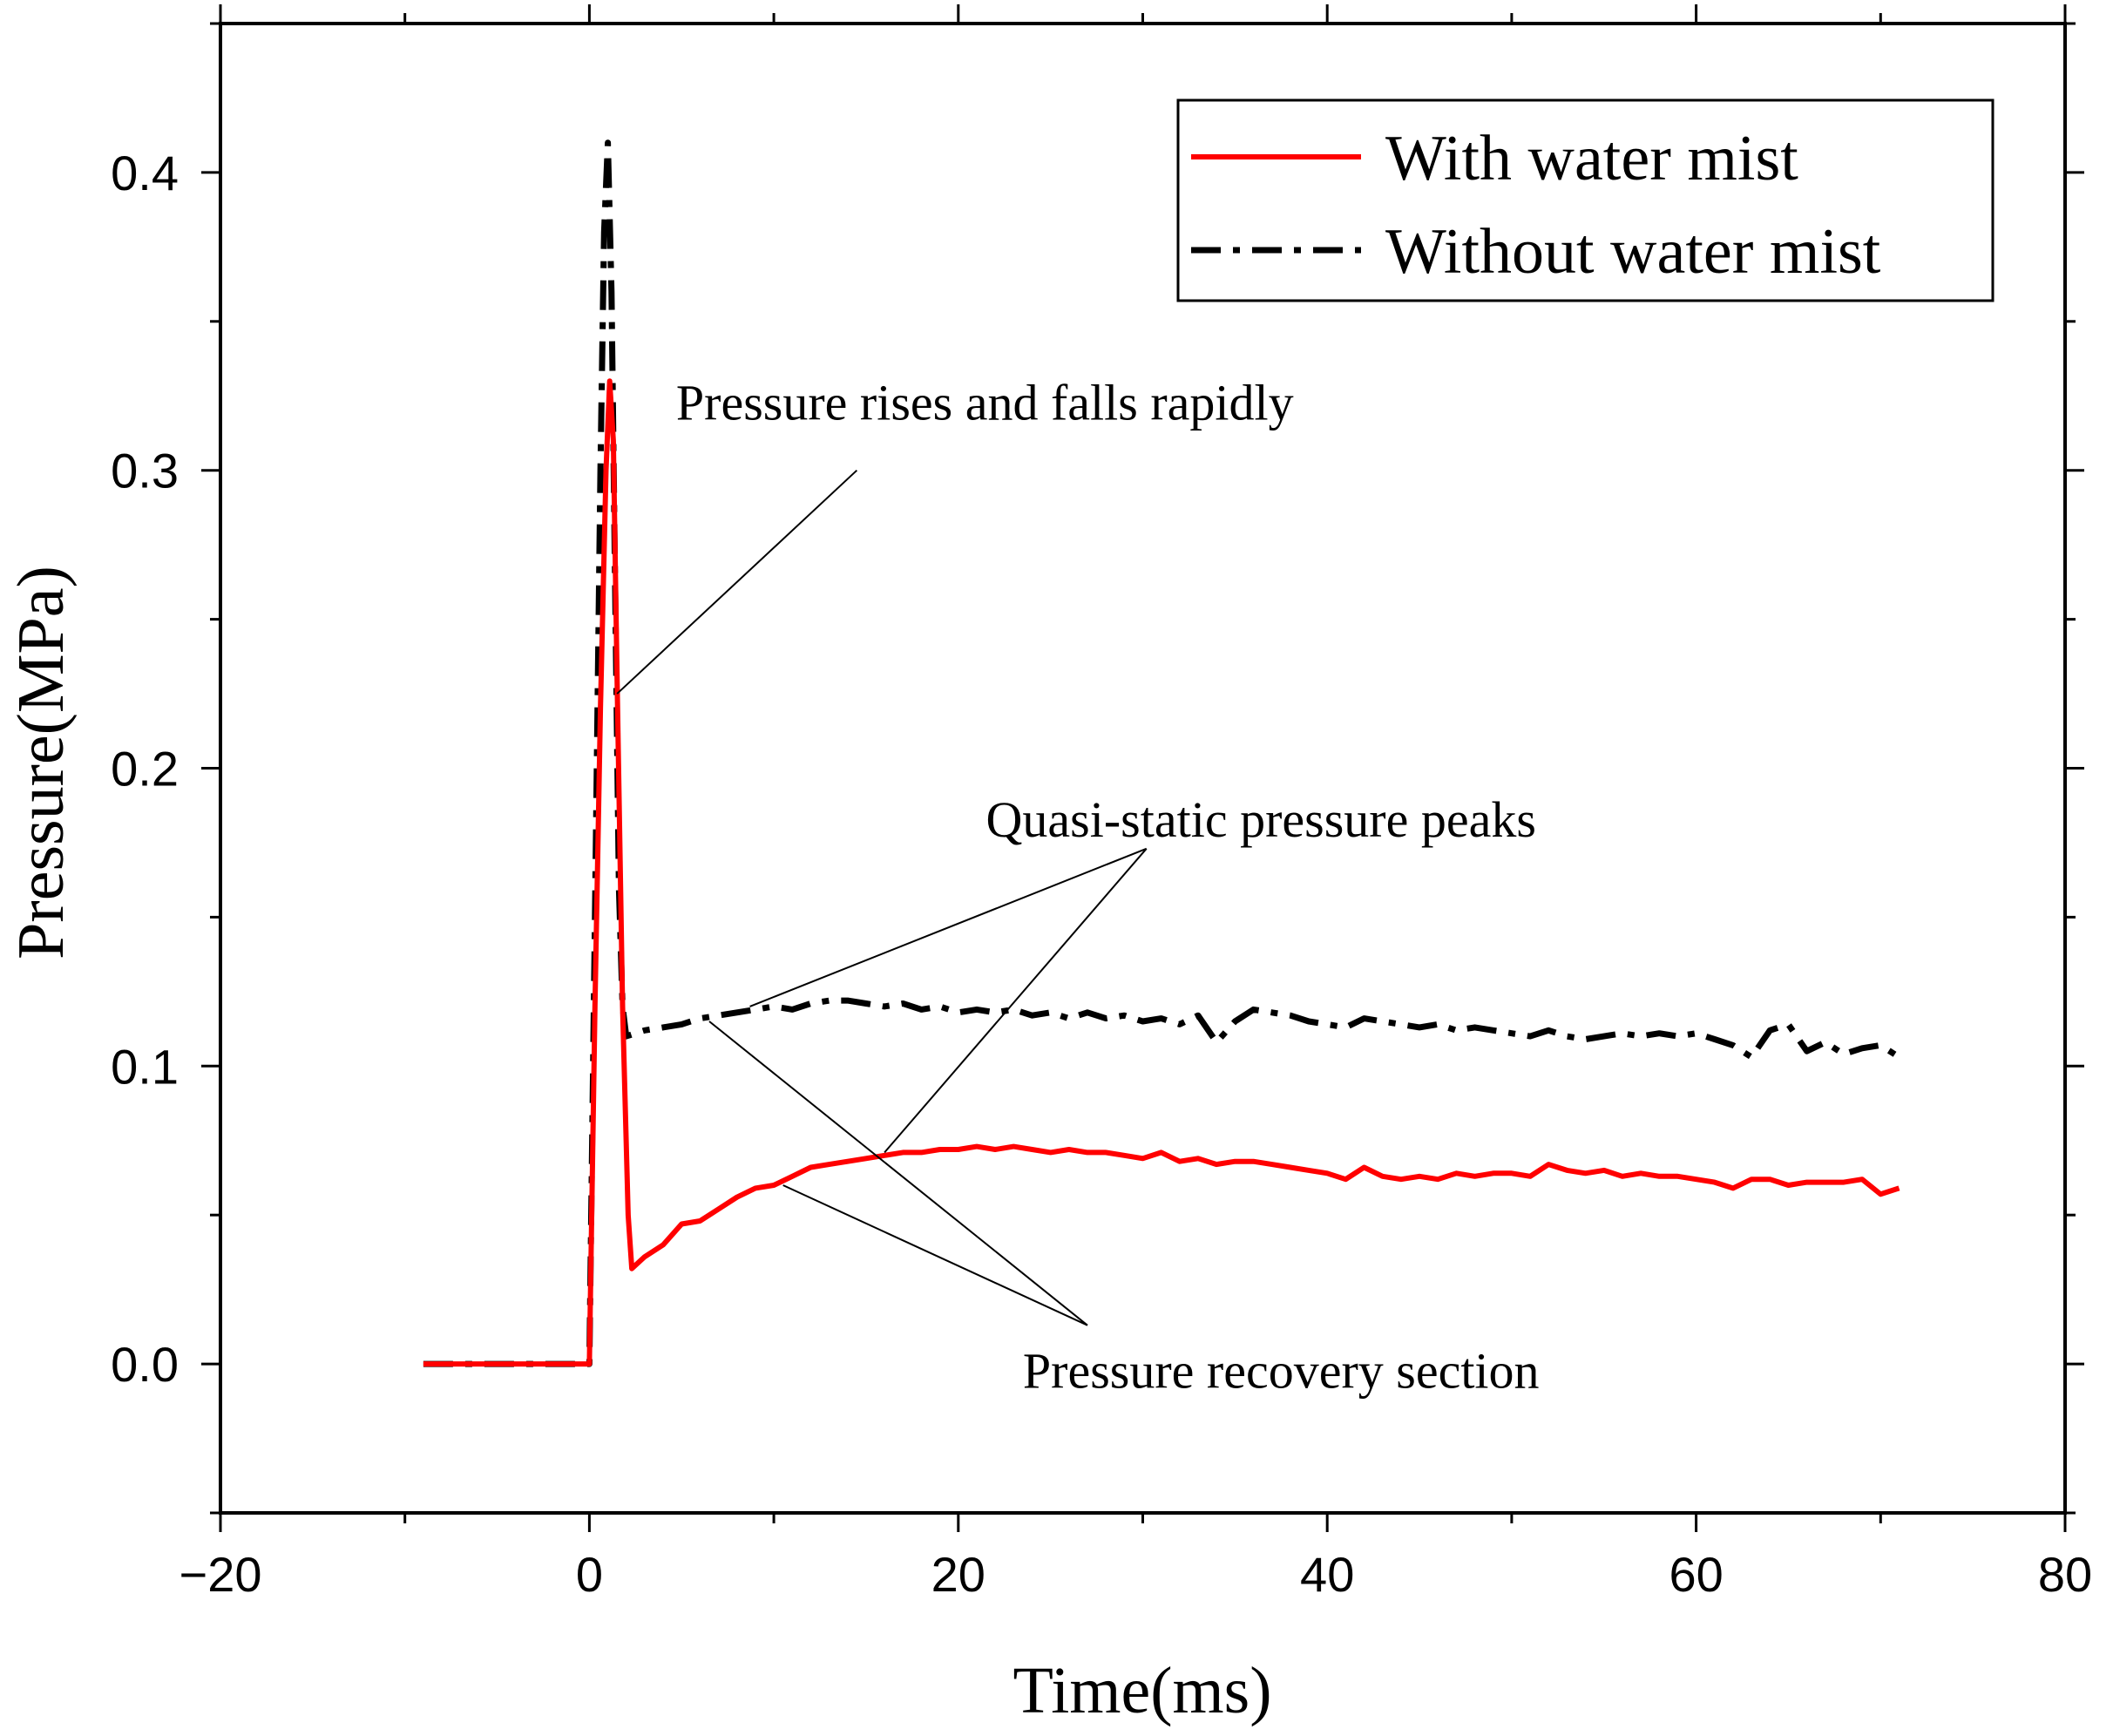 The image size is (2113, 1736). I want to click on legend-label-with-water-mist: With water mist, so click(1591, 158).